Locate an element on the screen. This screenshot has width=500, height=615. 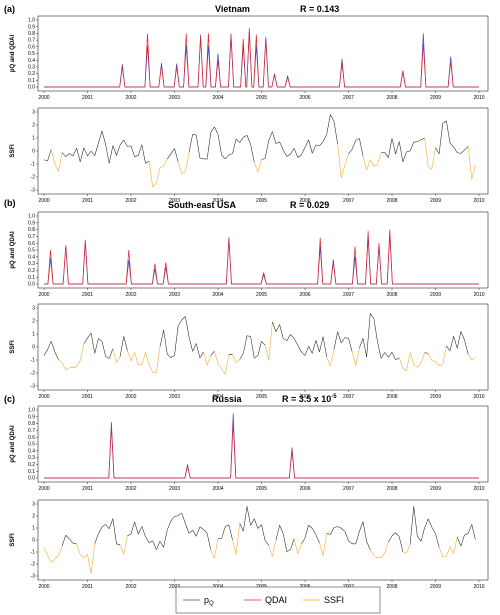
panel-a-title: Vietnam is located at coordinates (232, 9).